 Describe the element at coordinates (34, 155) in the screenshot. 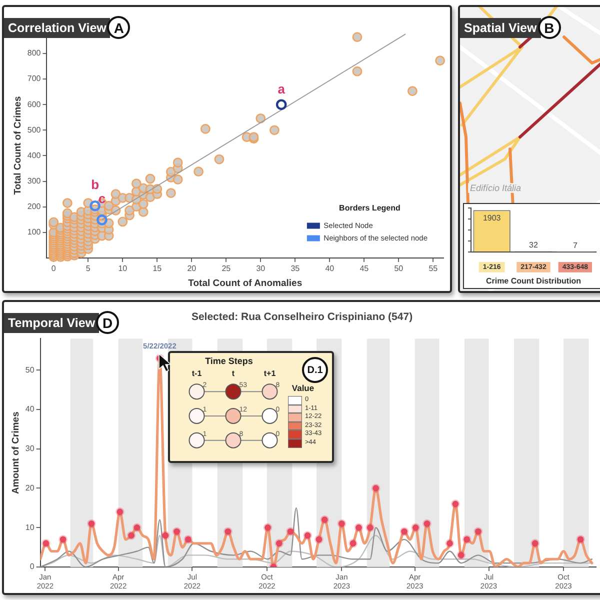

I see `y-tick-label: 400` at that location.